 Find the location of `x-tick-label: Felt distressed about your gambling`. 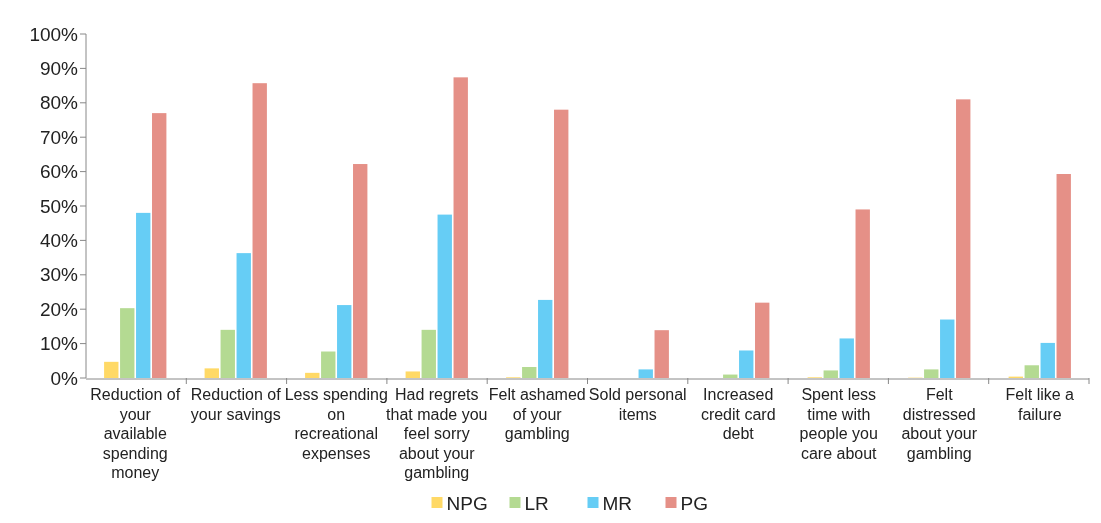

x-tick-label: Felt distressed about your gambling is located at coordinates (939, 424).